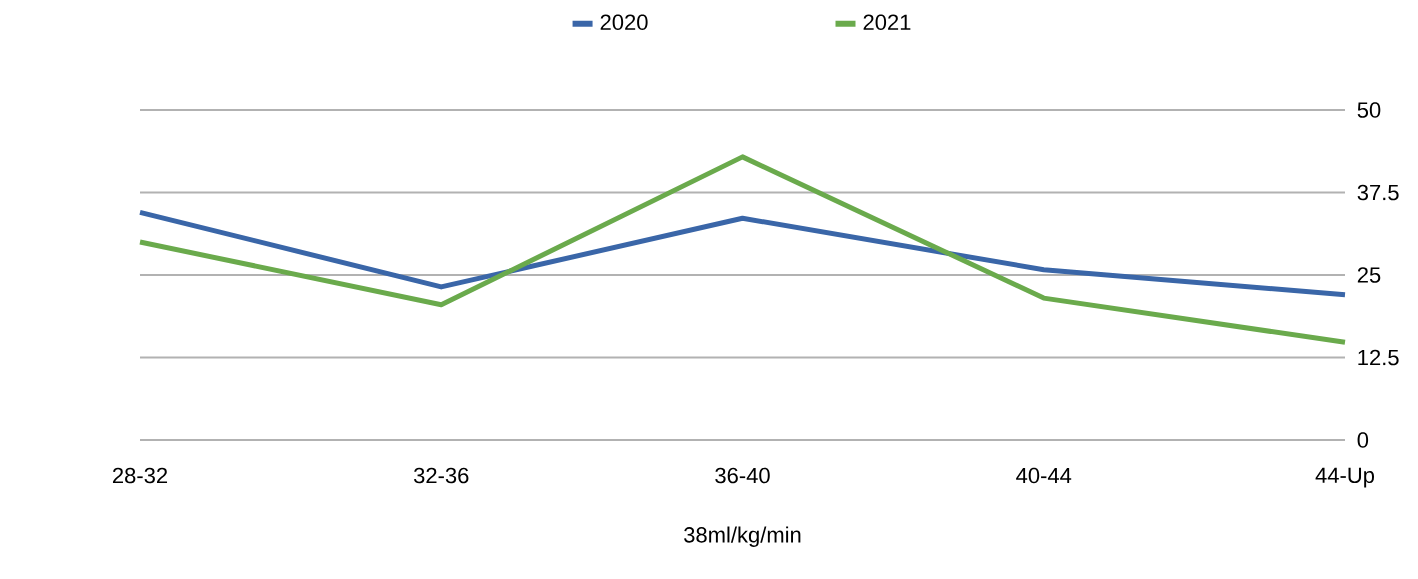 The image size is (1418, 579). What do you see at coordinates (1369, 275) in the screenshot?
I see `y-tick-label: 25` at bounding box center [1369, 275].